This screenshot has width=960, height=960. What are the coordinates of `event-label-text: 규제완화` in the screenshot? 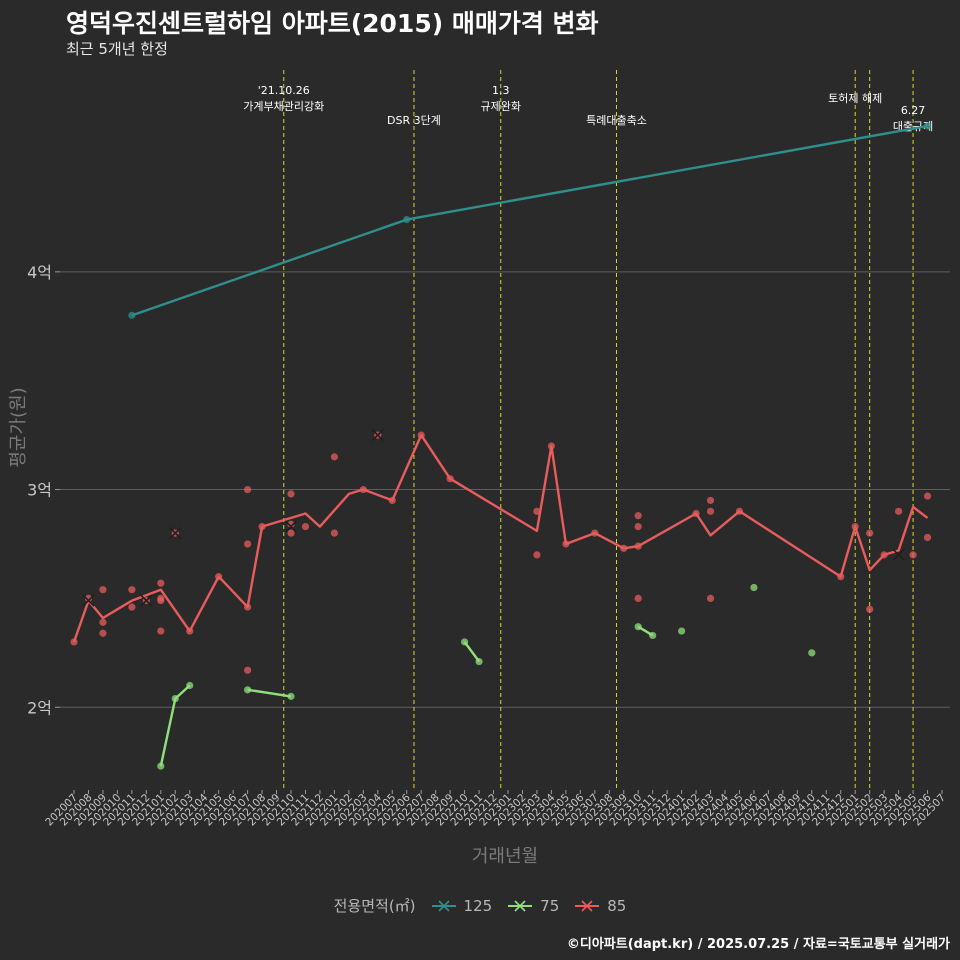 It's located at (501, 106).